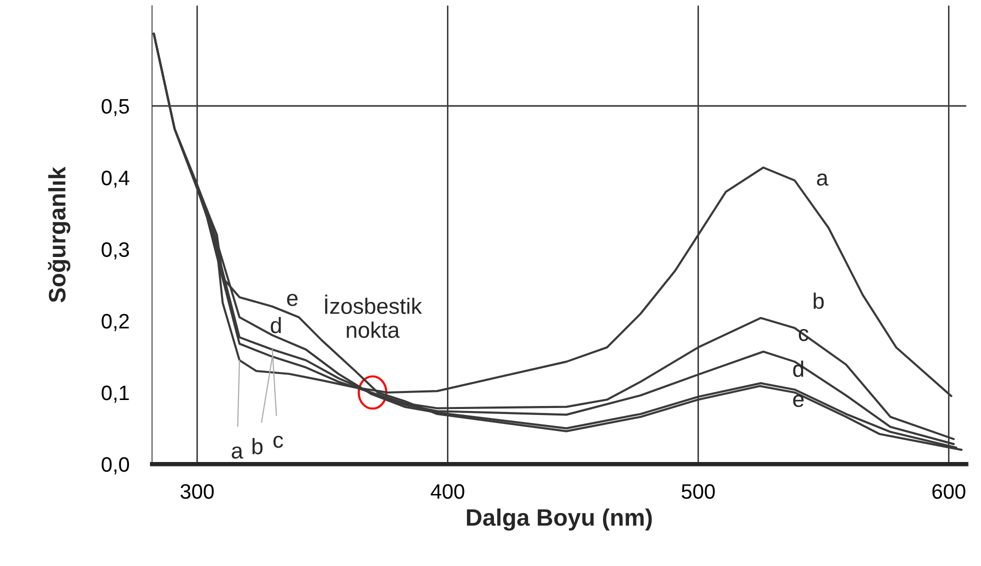 This screenshot has width=981, height=566. Describe the element at coordinates (447, 491) in the screenshot. I see `x-tick-label: 400` at that location.